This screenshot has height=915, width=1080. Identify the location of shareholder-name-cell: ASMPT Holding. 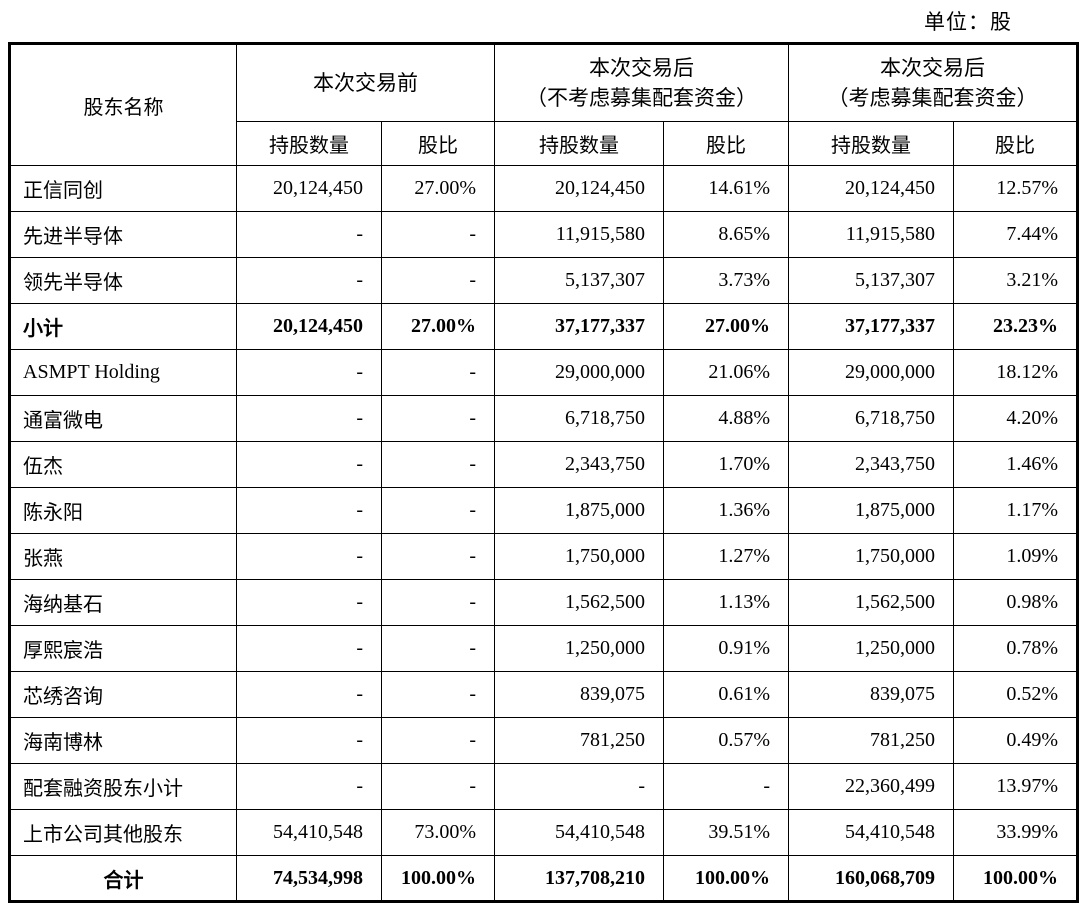
(123, 372).